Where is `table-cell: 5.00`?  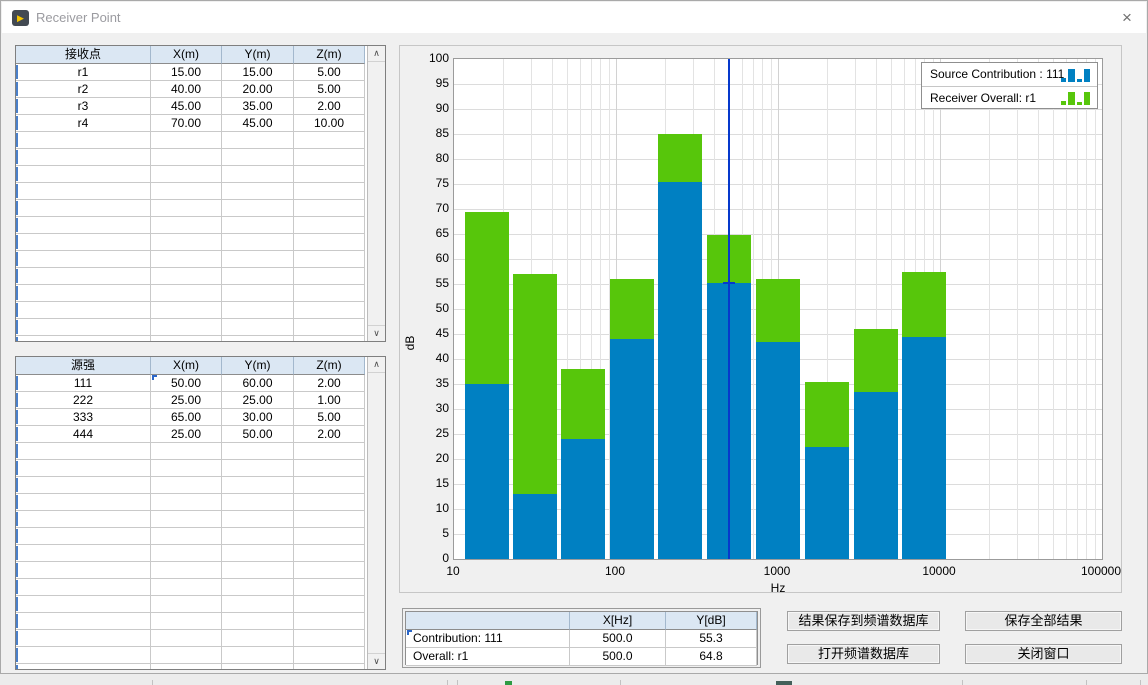
table-cell: 5.00 is located at coordinates (329, 89).